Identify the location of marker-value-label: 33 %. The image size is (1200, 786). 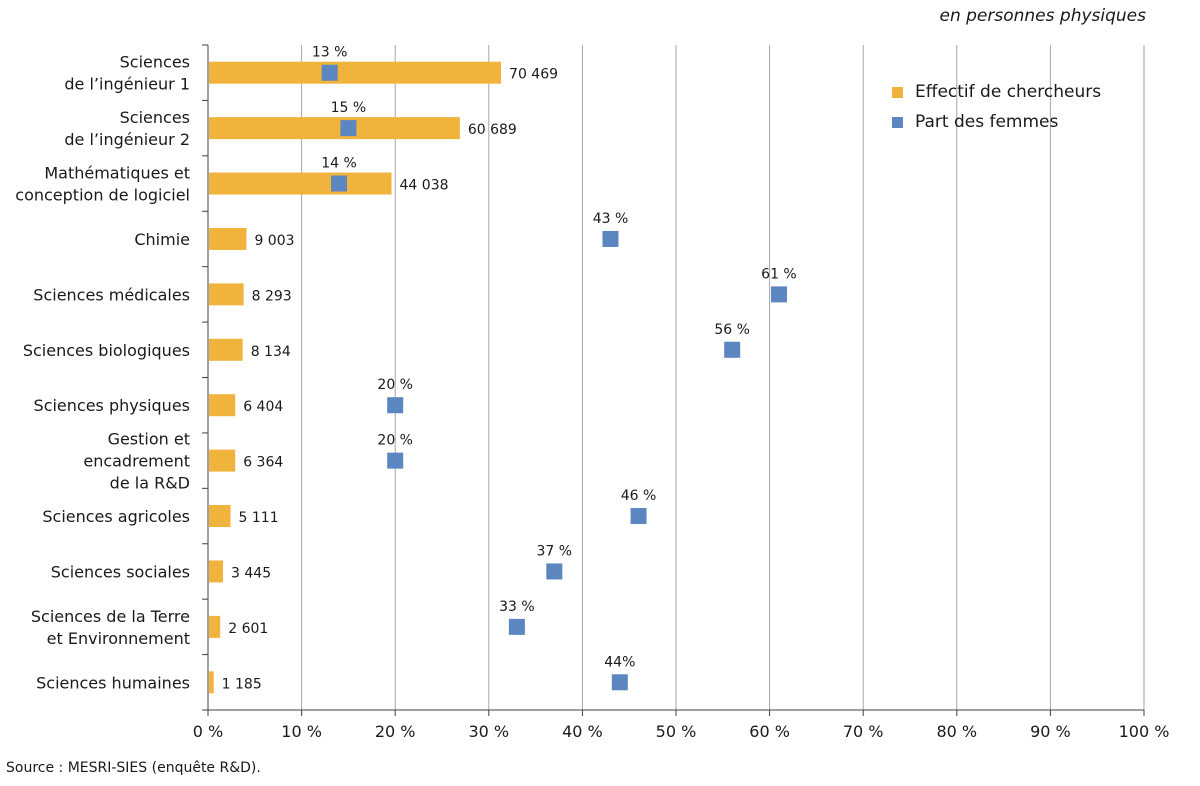
(517, 607).